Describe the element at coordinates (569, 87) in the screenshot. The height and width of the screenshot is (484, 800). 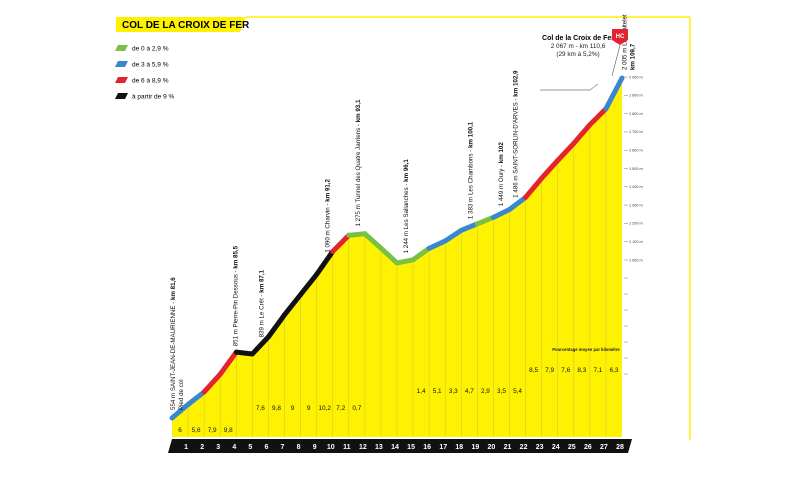
I see `laitelet-leader` at that location.